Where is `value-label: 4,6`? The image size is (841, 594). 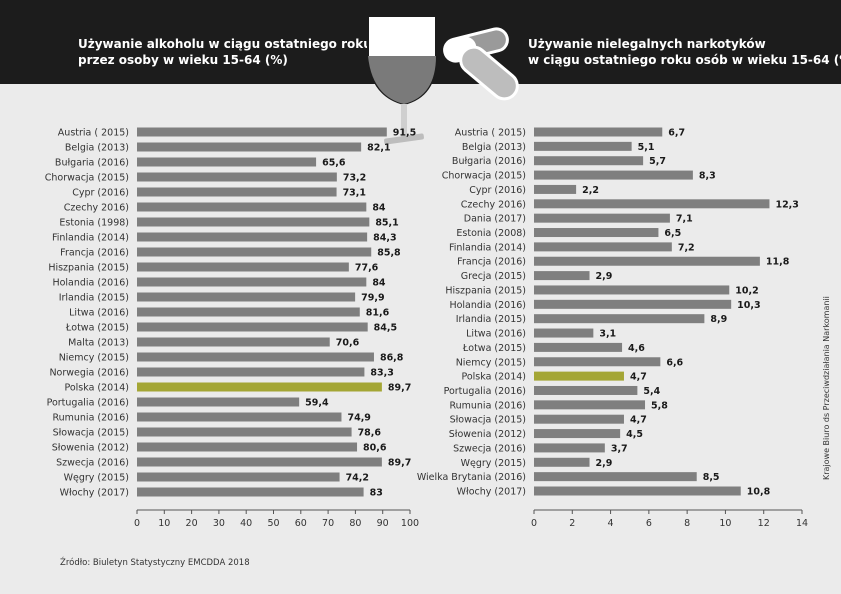
value-label: 4,6 is located at coordinates (636, 348).